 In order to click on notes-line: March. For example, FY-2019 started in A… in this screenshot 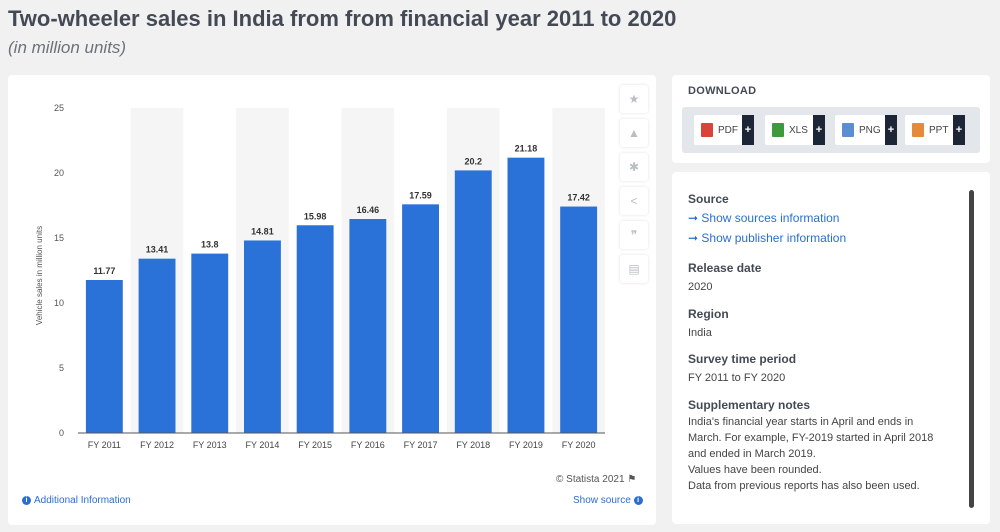, I will do `click(811, 438)`.